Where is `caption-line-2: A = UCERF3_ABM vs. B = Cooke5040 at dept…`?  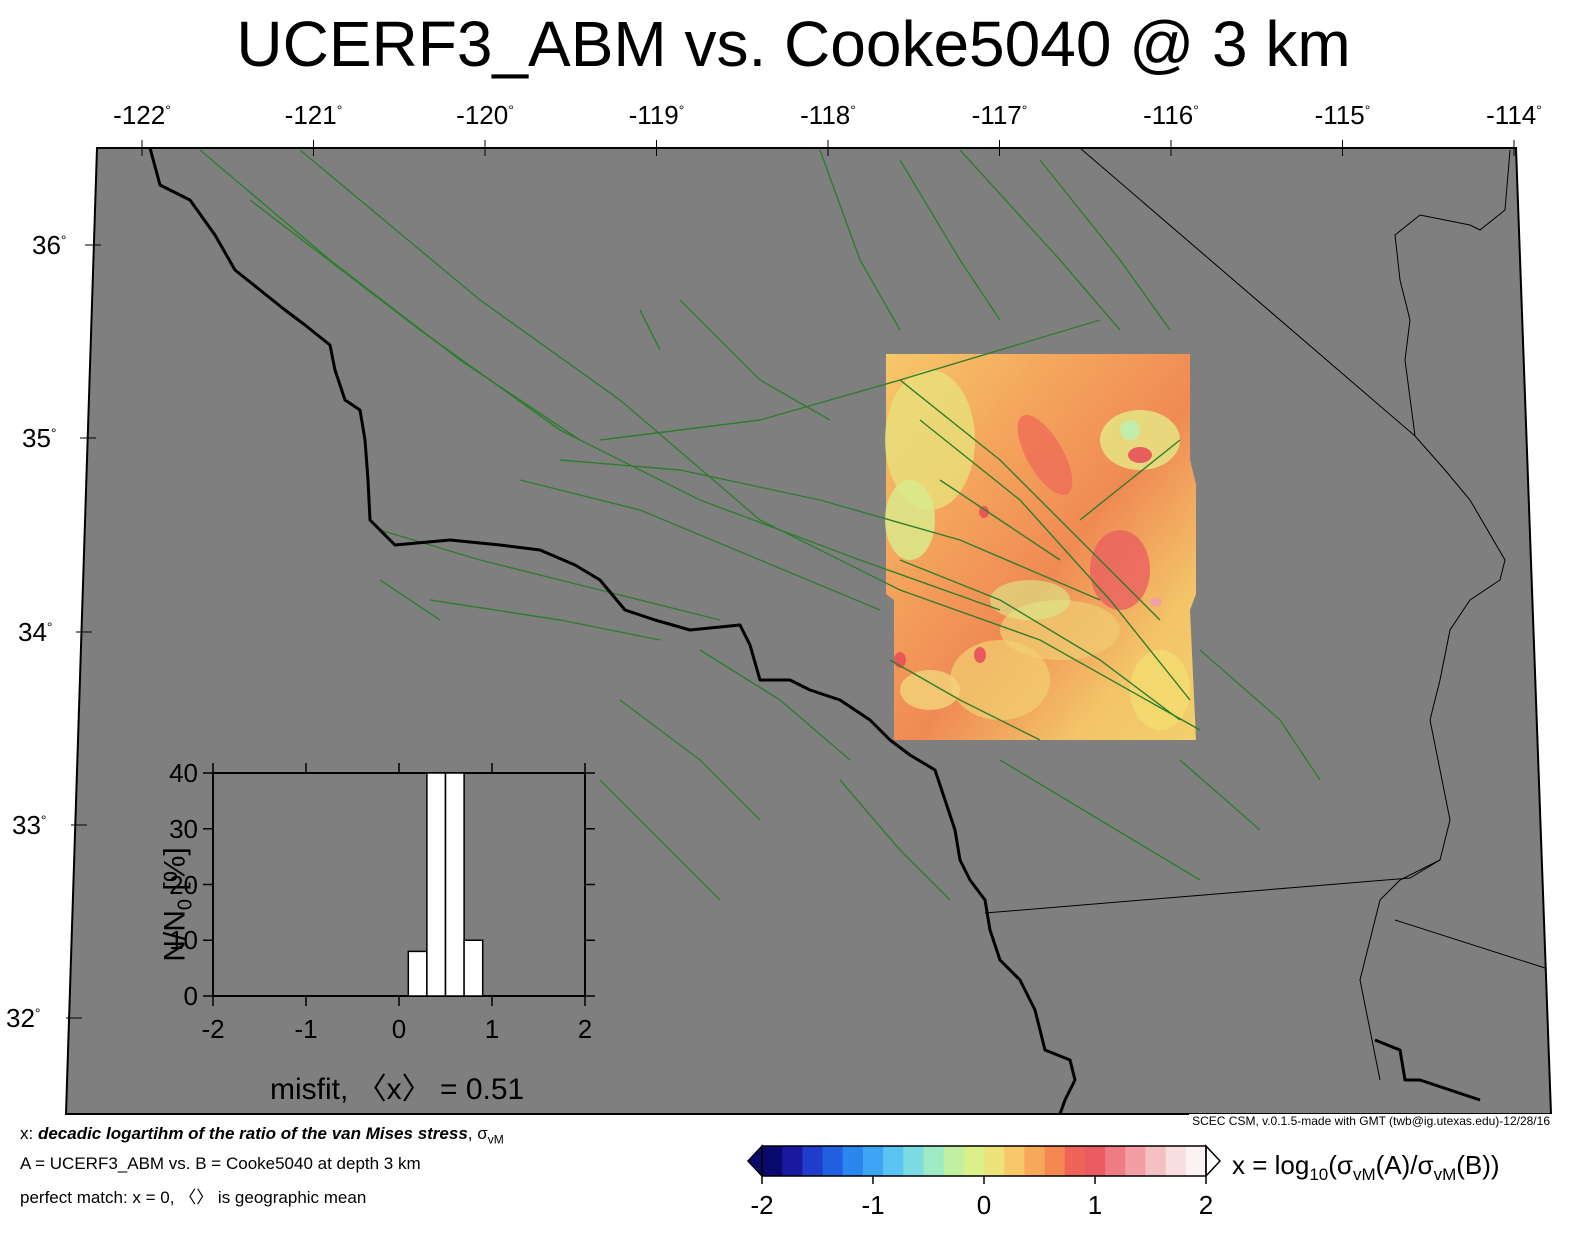 caption-line-2: A = UCERF3_ABM vs. B = Cooke5040 at dept… is located at coordinates (220, 1163).